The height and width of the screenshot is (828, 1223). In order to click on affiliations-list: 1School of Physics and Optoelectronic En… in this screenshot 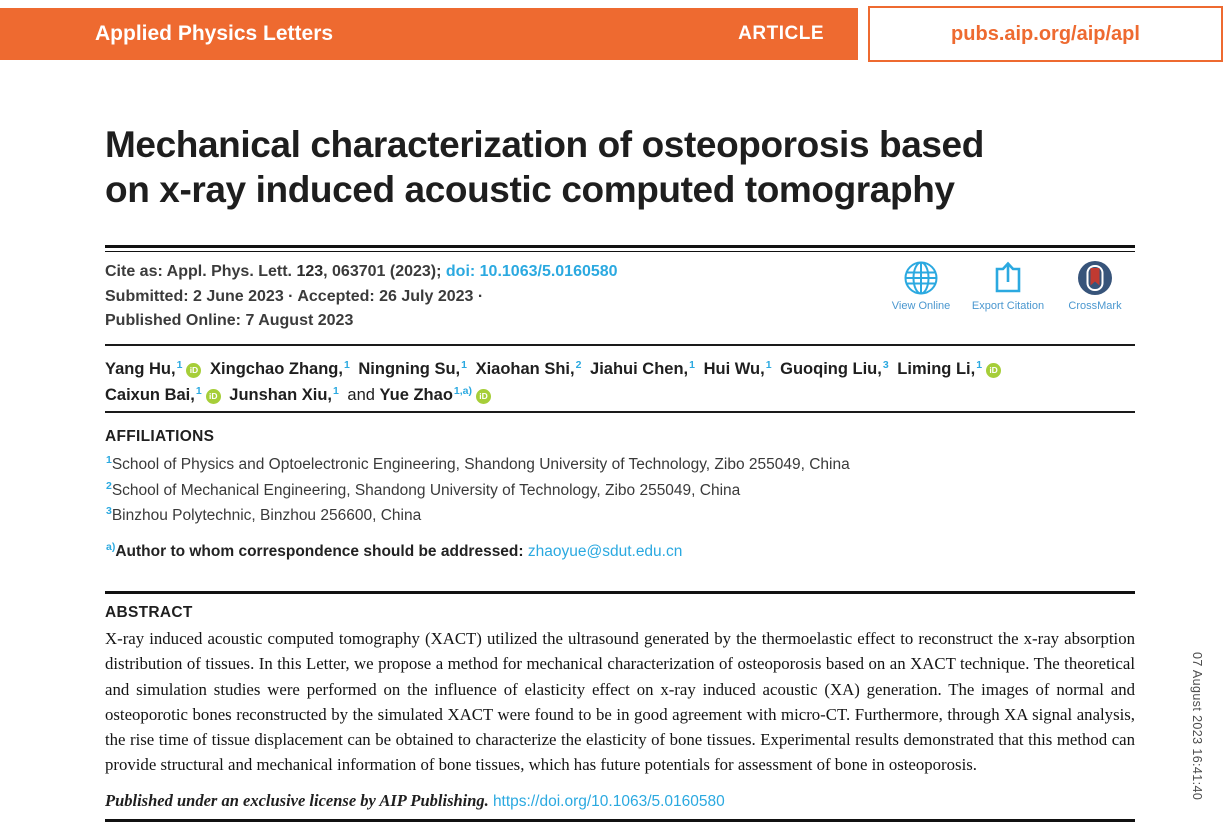, I will do `click(477, 491)`.